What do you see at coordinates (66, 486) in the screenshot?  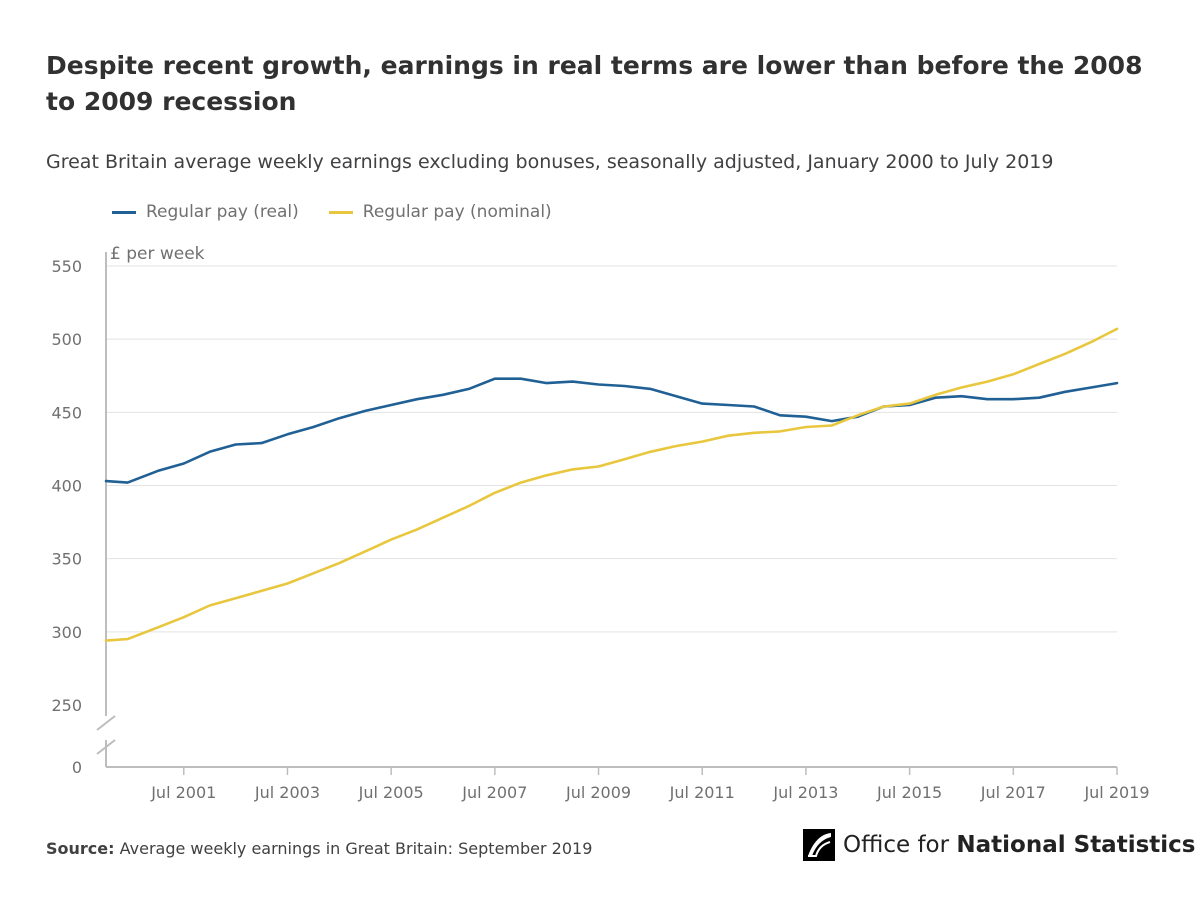 I see `y-tick-400: 400` at bounding box center [66, 486].